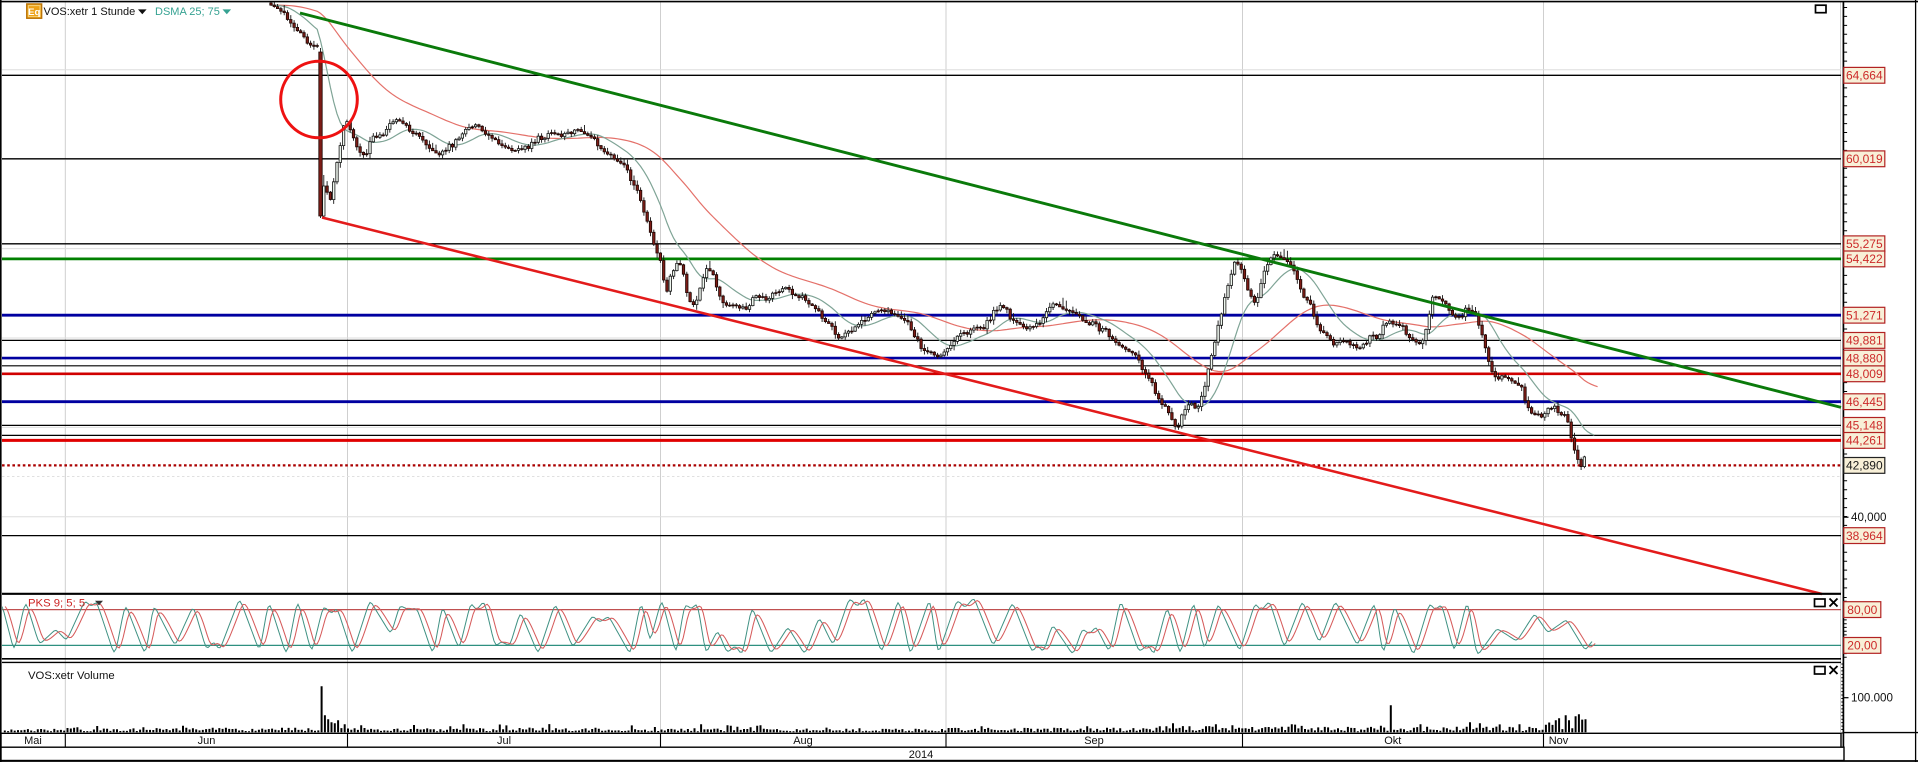 The image size is (1918, 762). What do you see at coordinates (504, 741) in the screenshot?
I see `svg-text: Jul` at bounding box center [504, 741].